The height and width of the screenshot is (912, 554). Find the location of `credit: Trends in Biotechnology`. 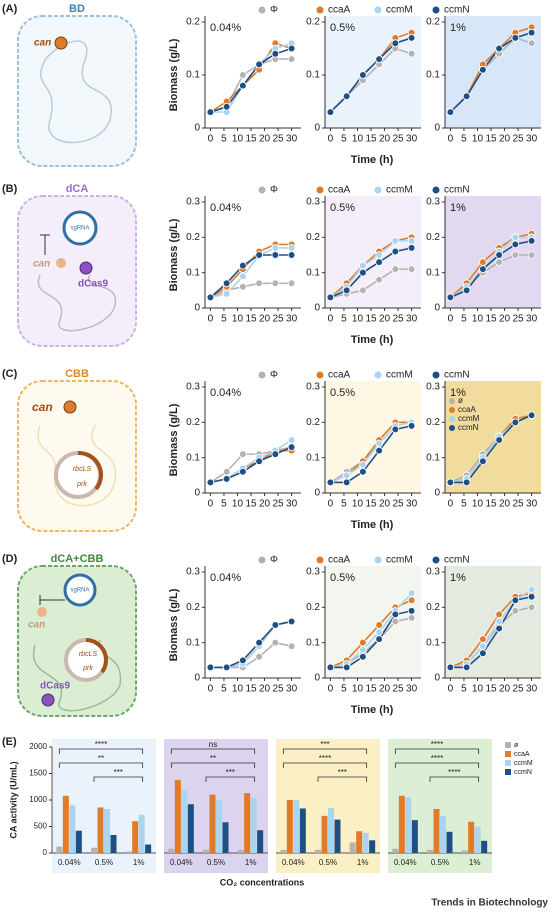

credit: Trends in Biotechnology is located at coordinates (489, 903).